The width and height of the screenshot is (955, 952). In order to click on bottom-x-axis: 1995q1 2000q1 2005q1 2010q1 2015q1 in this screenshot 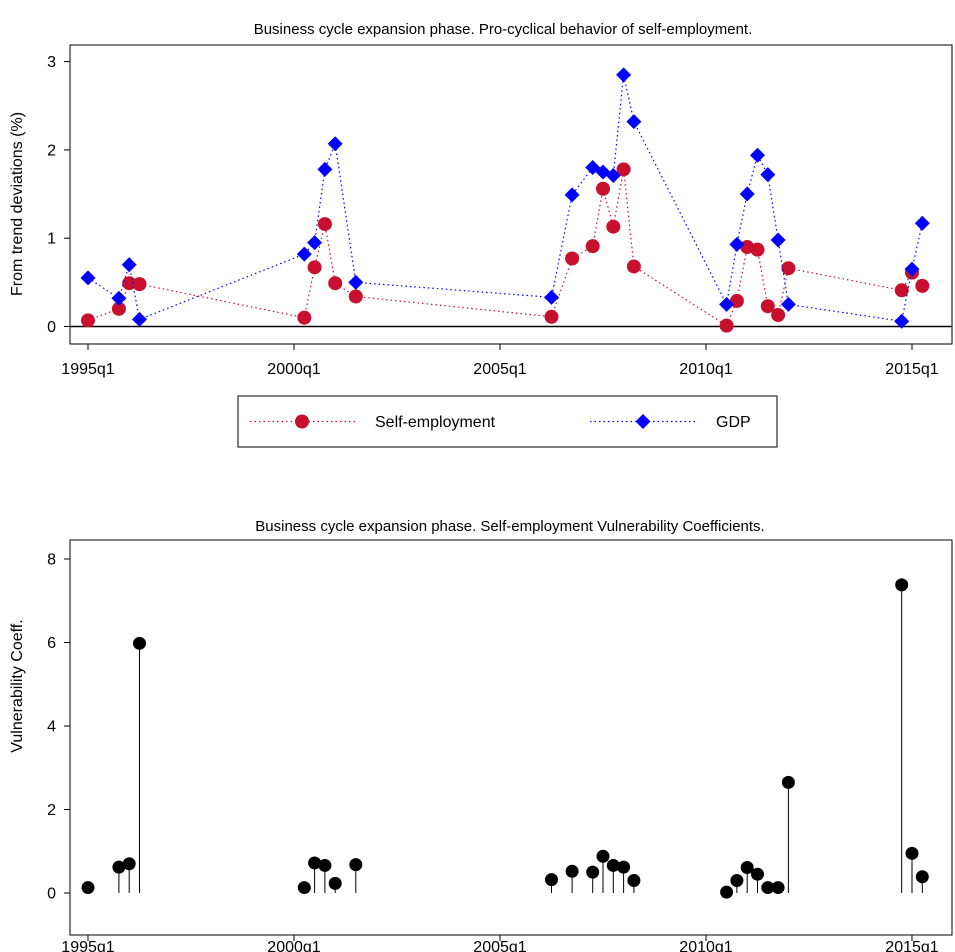, I will do `click(500, 943)`.